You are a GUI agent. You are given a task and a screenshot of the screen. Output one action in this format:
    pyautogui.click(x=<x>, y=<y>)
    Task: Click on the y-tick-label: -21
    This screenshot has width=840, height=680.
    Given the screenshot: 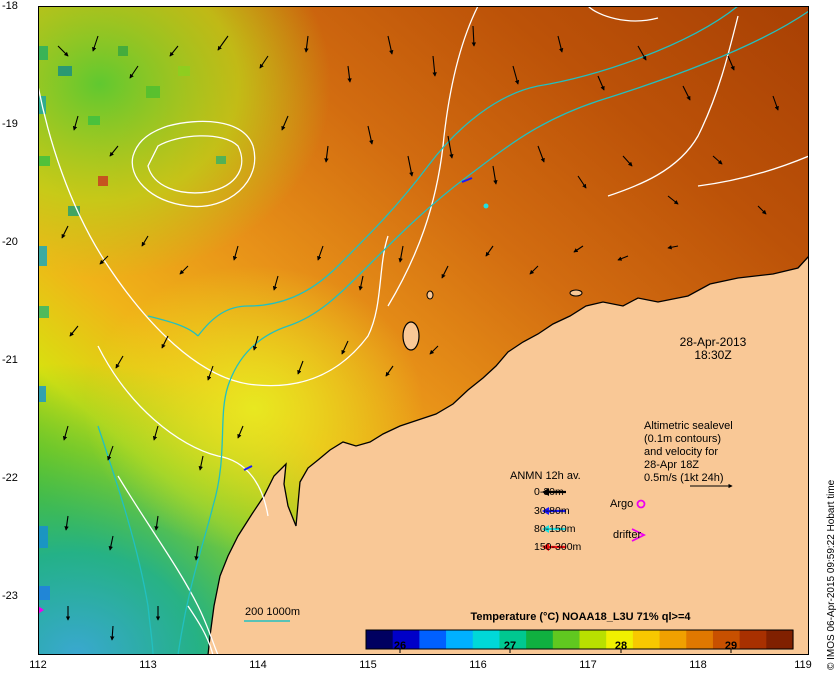 What is the action you would take?
    pyautogui.click(x=10, y=360)
    